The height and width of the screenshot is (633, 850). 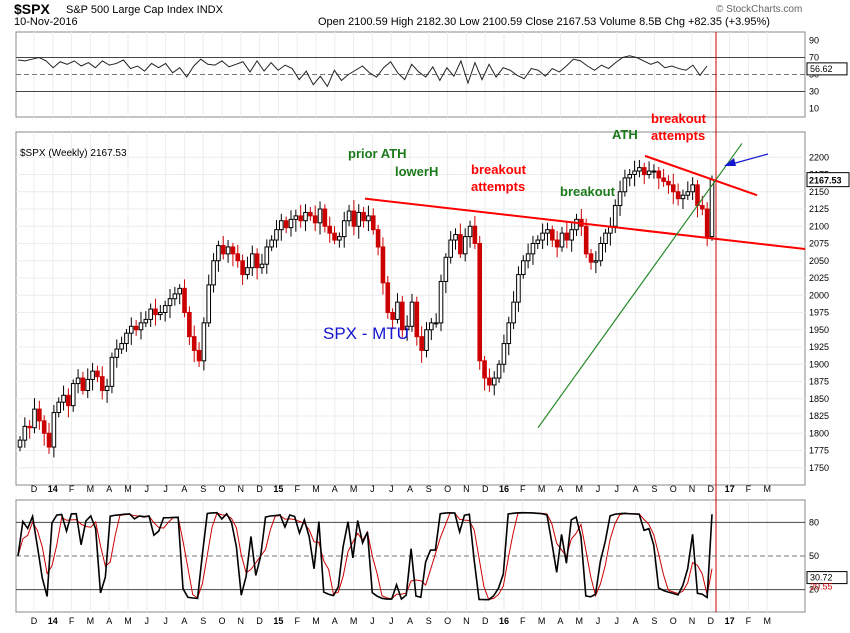 What do you see at coordinates (72, 489) in the screenshot?
I see `x-tick-label: F` at bounding box center [72, 489].